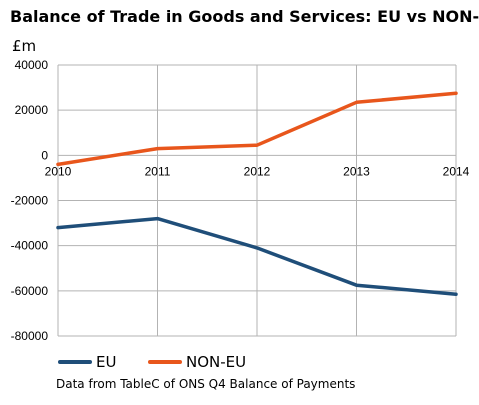 The height and width of the screenshot is (405, 479). I want to click on y-tick-label: -80000, so click(30, 336).